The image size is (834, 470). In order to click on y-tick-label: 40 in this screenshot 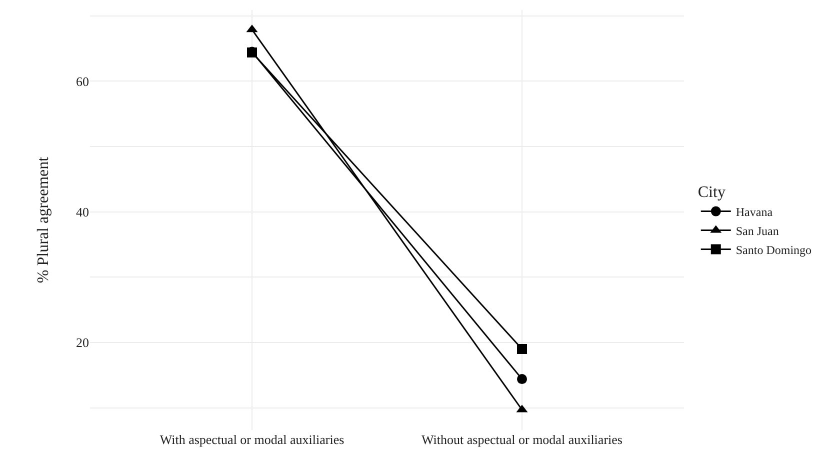, I will do `click(82, 212)`.